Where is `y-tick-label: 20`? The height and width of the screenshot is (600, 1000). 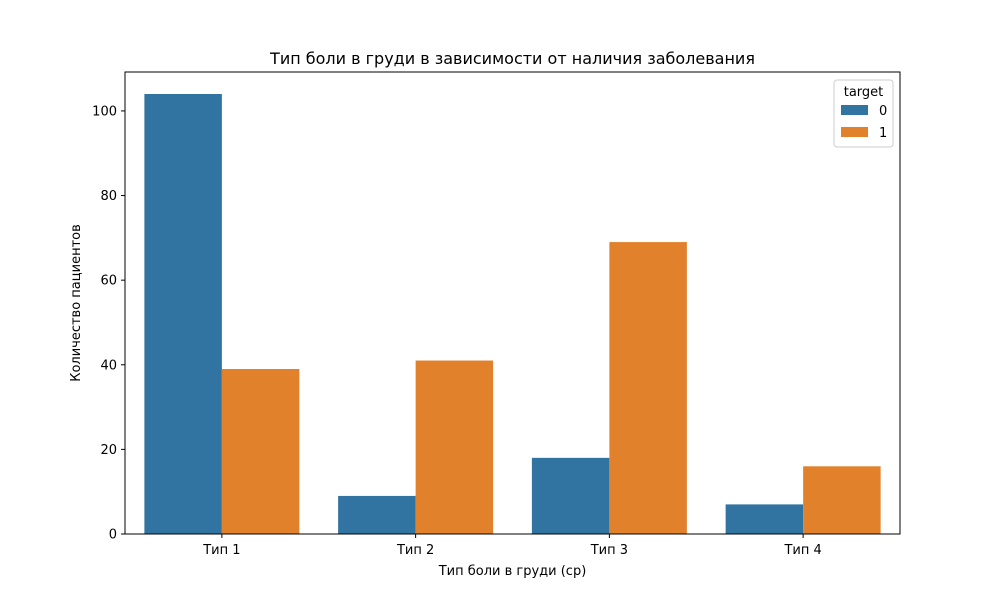
y-tick-label: 20 is located at coordinates (108, 450).